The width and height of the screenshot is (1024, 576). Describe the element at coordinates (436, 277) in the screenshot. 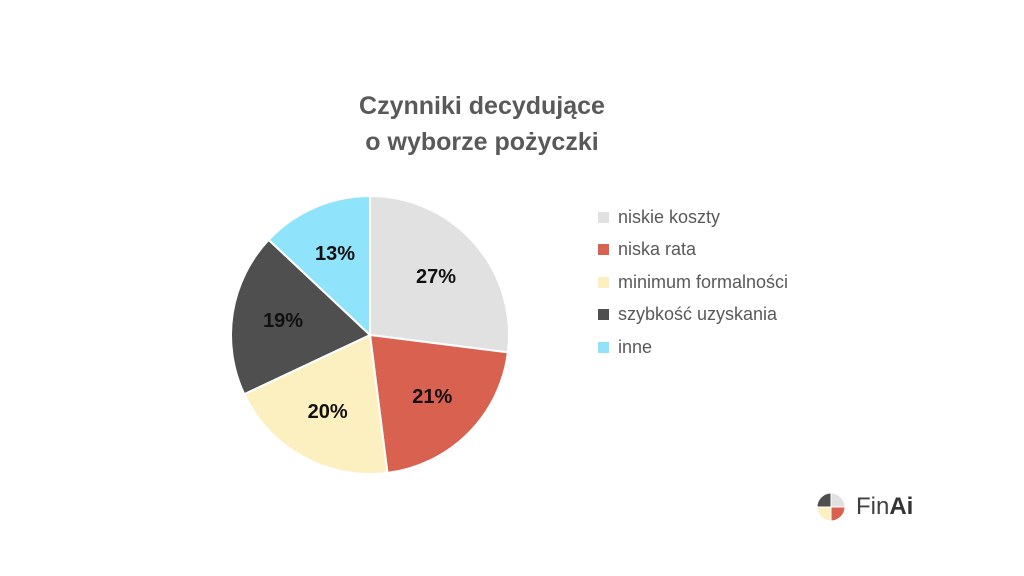

I see `slice-value-label-1: 27%` at that location.